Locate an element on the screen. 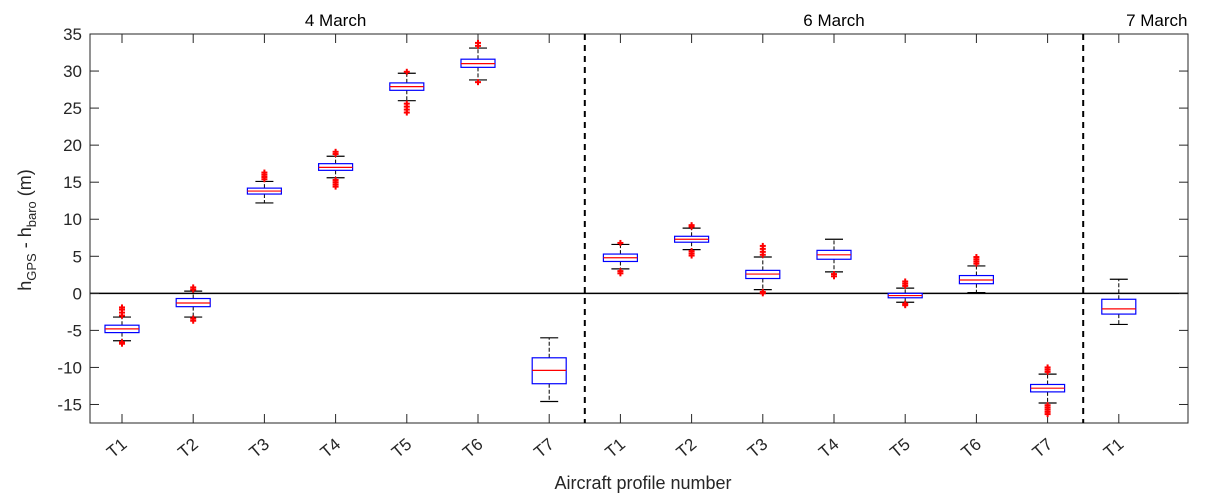 The width and height of the screenshot is (1216, 495). x-axis-label: Aircraft profile number is located at coordinates (642, 483).